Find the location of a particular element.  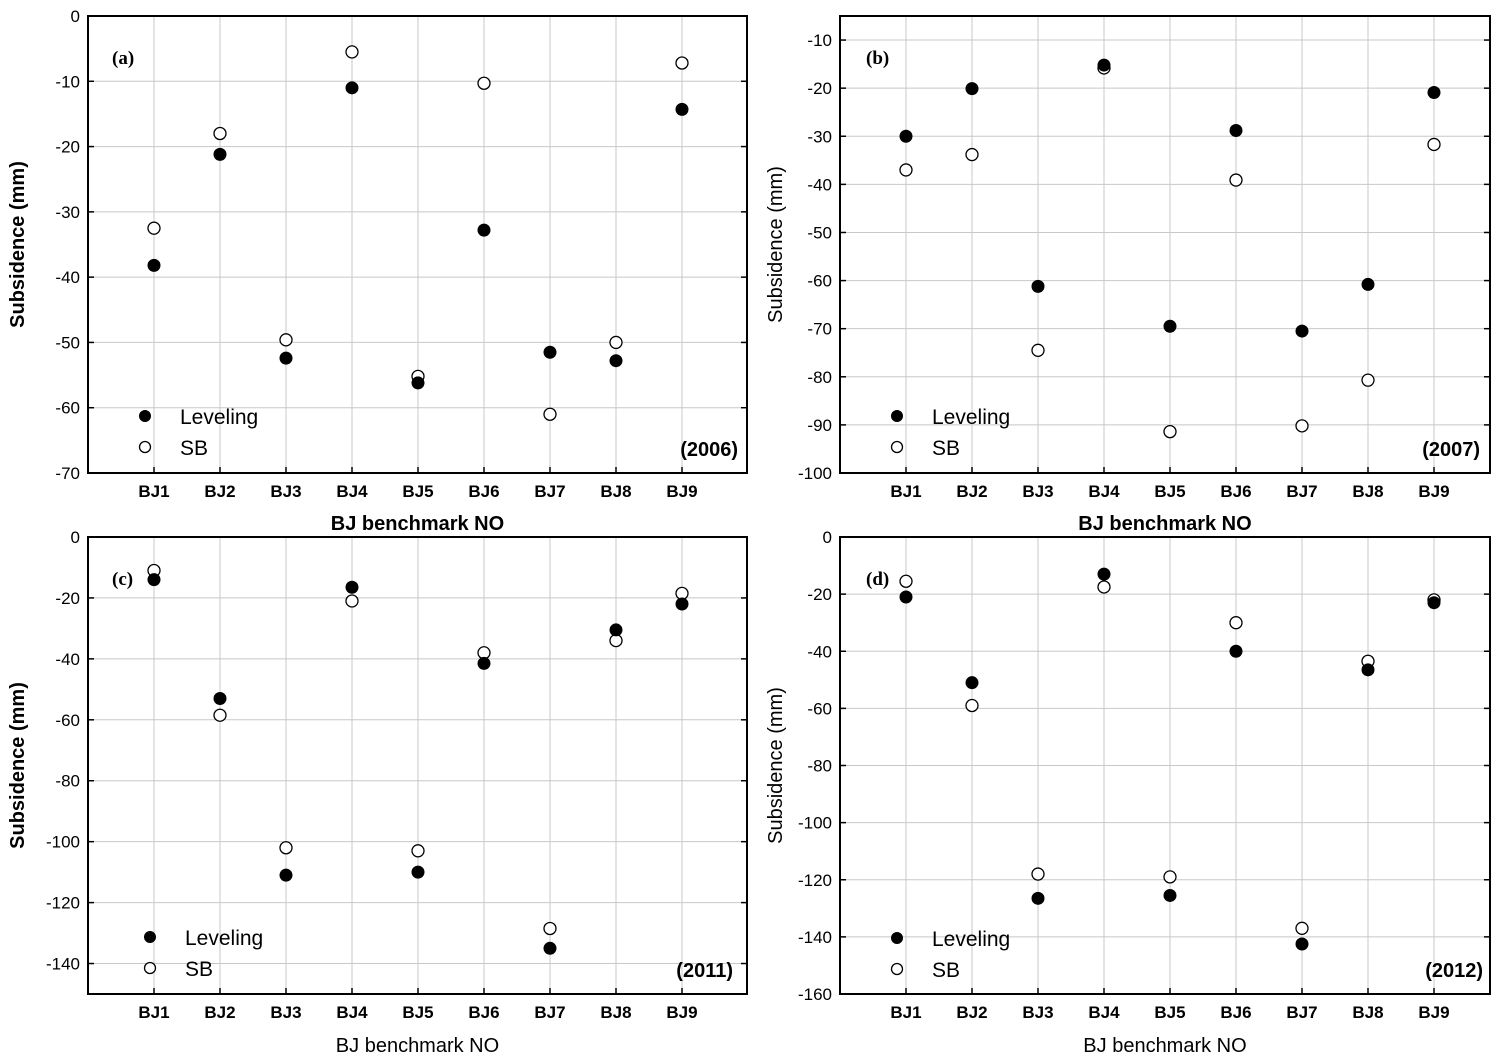

year-label: (2007) is located at coordinates (1451, 450).